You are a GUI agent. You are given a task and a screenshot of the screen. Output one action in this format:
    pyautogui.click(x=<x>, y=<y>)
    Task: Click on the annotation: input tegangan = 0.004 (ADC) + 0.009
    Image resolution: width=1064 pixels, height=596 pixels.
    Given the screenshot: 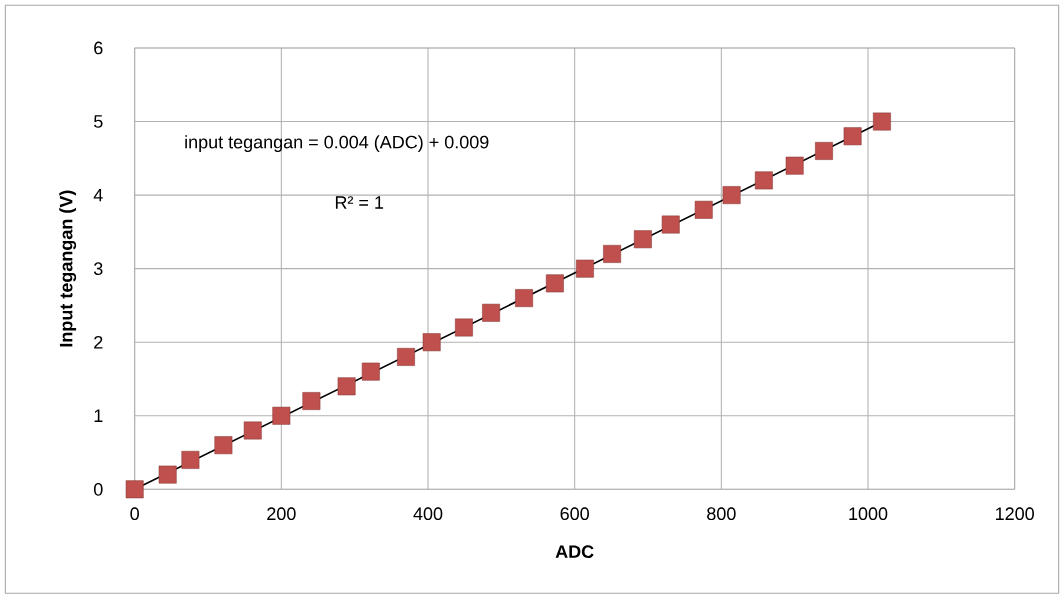 What is the action you would take?
    pyautogui.click(x=337, y=144)
    